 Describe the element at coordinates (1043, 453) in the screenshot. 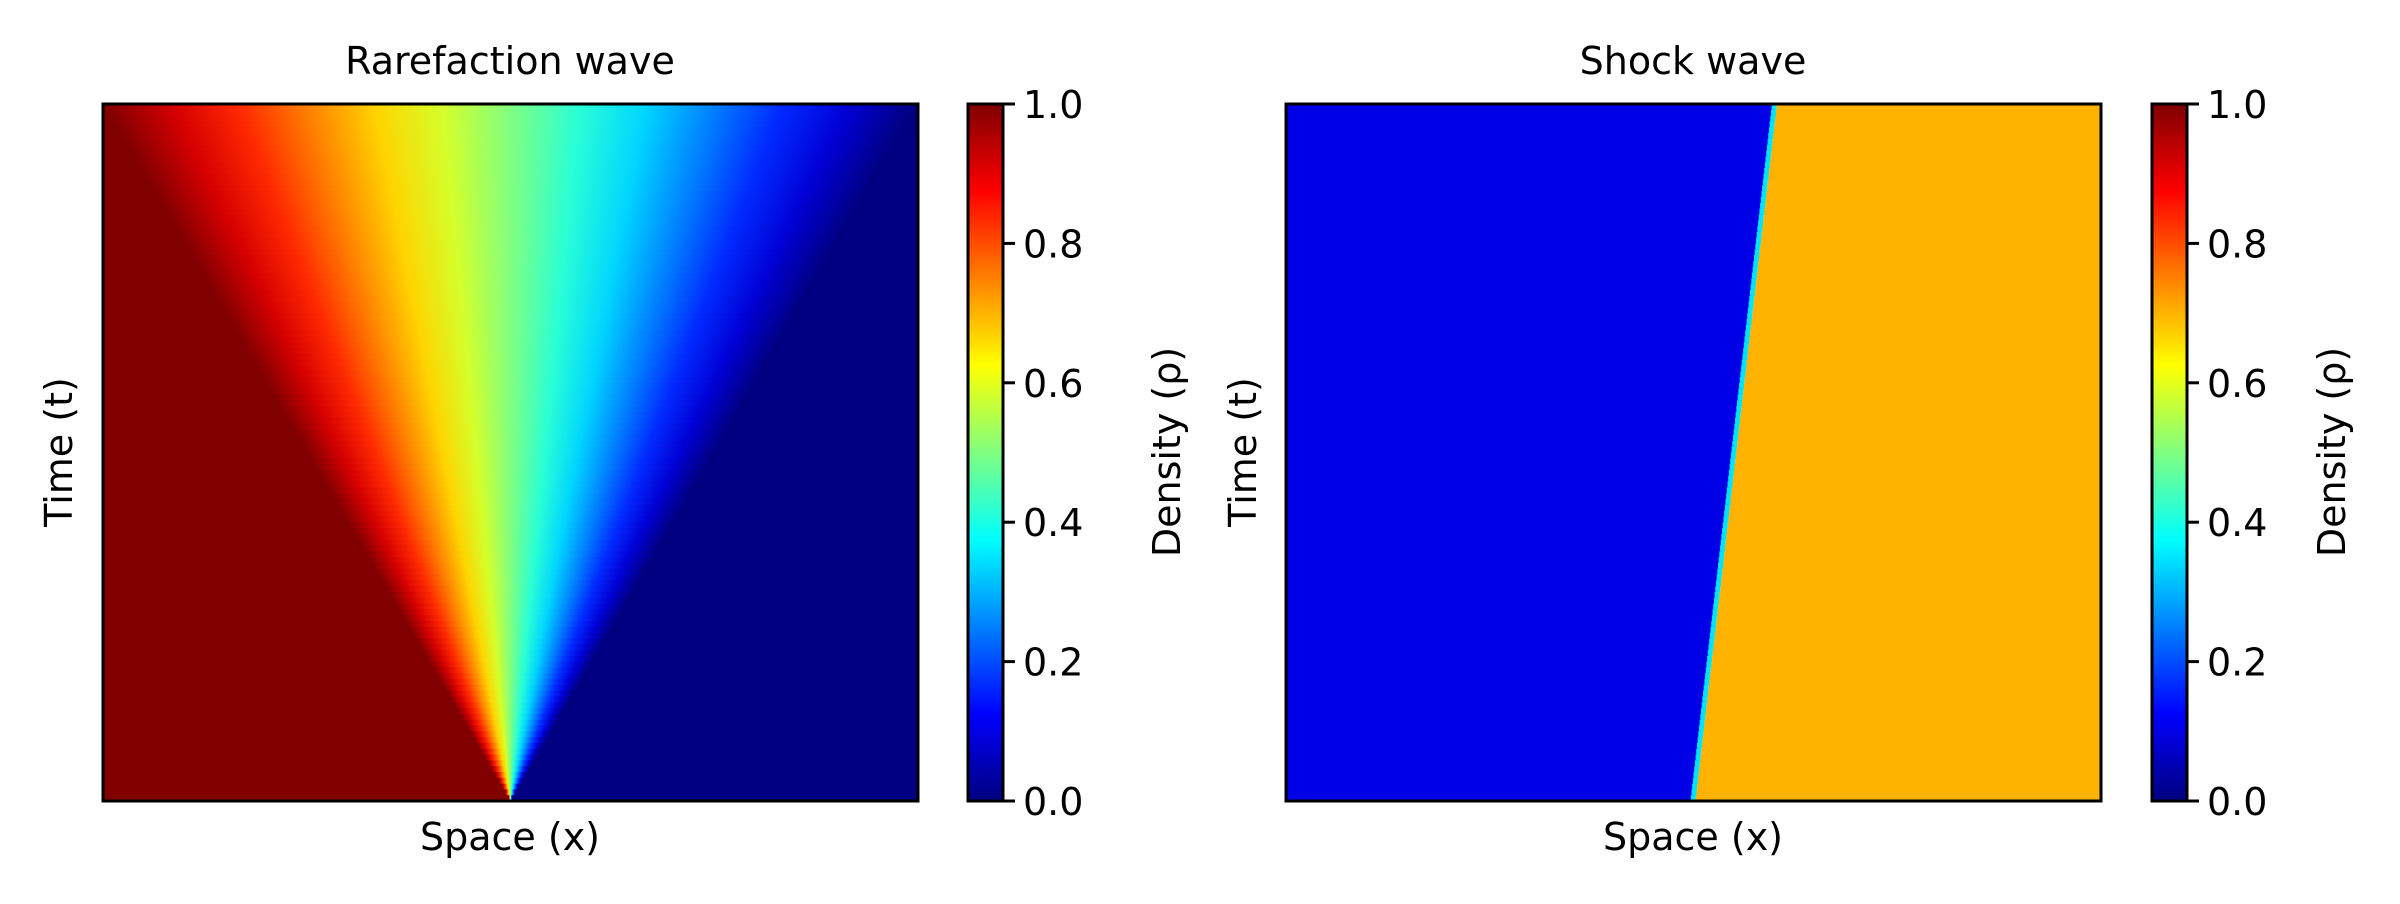

I see `panel-1-colorbar-ticks: 0.0 0.2 0.4 0.6 0.8 1.0` at that location.